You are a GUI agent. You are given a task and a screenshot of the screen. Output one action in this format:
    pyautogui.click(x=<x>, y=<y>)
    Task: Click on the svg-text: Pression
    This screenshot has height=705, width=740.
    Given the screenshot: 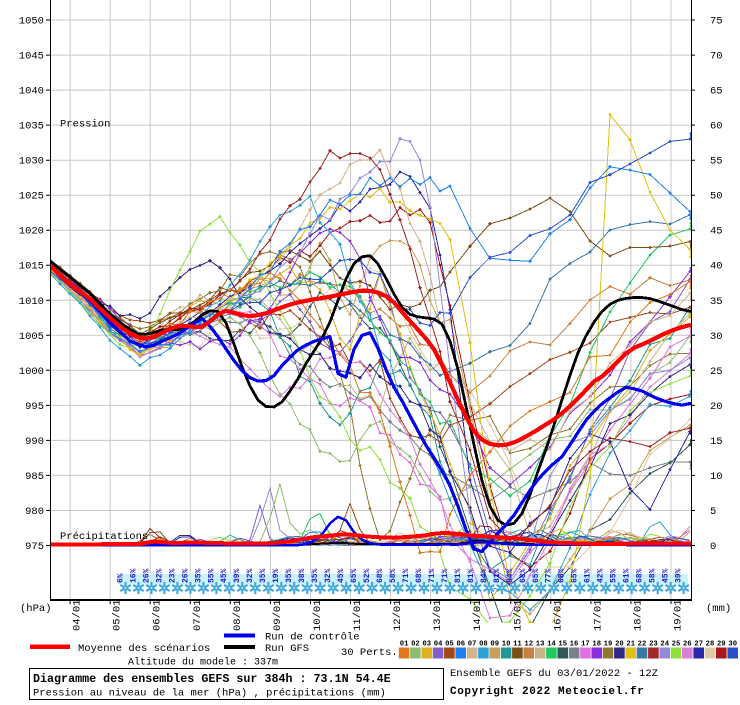 What is the action you would take?
    pyautogui.click(x=85, y=125)
    